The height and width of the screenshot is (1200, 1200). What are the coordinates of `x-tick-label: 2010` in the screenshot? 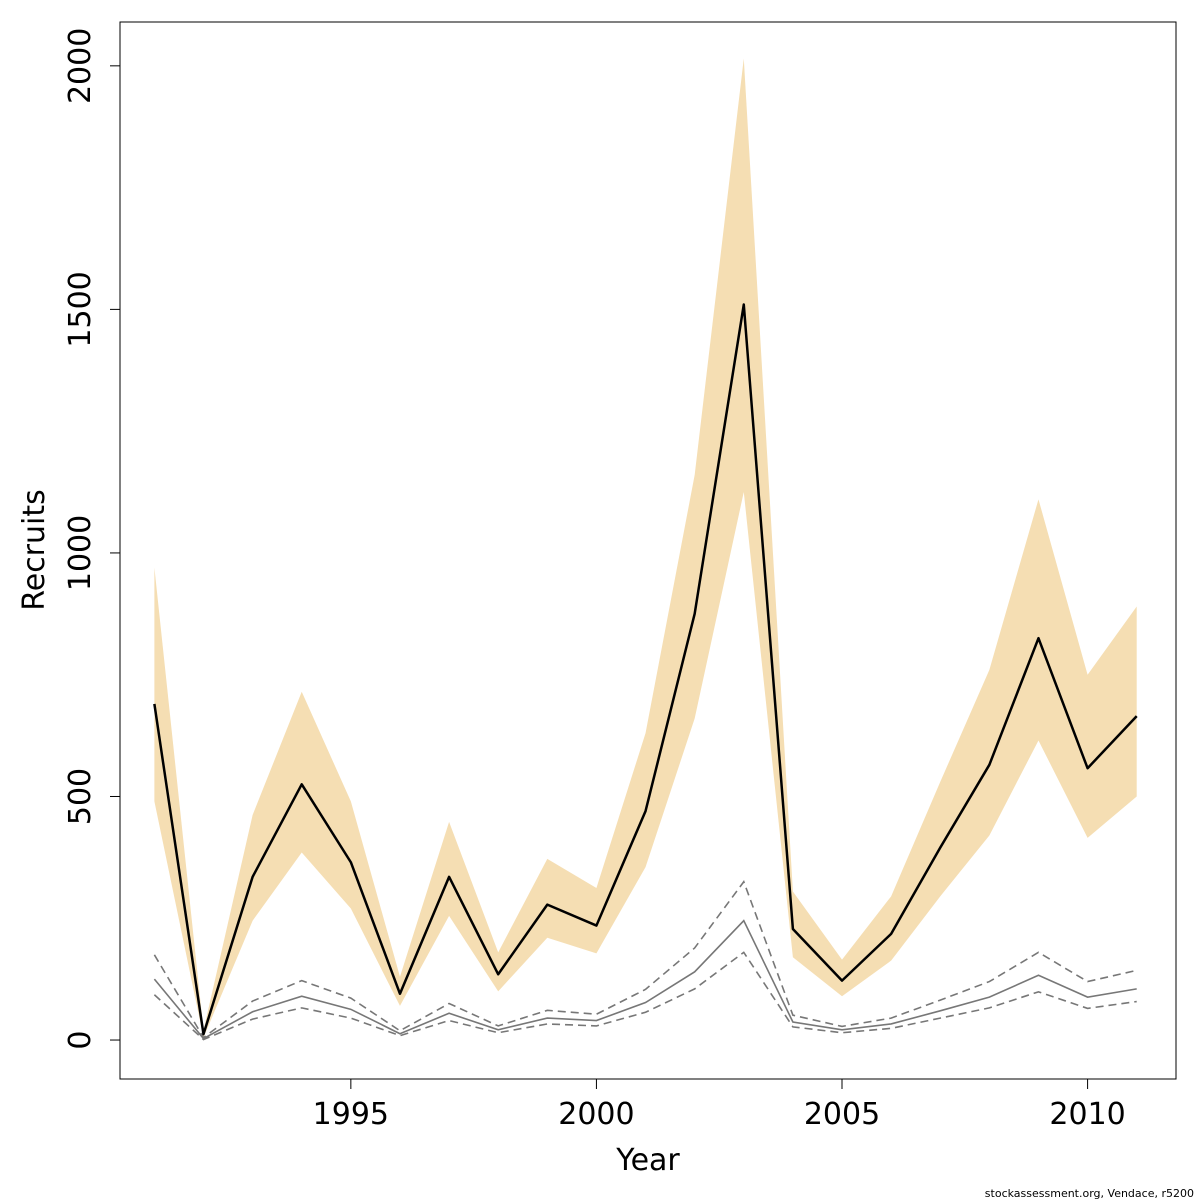 It's located at (1087, 1114).